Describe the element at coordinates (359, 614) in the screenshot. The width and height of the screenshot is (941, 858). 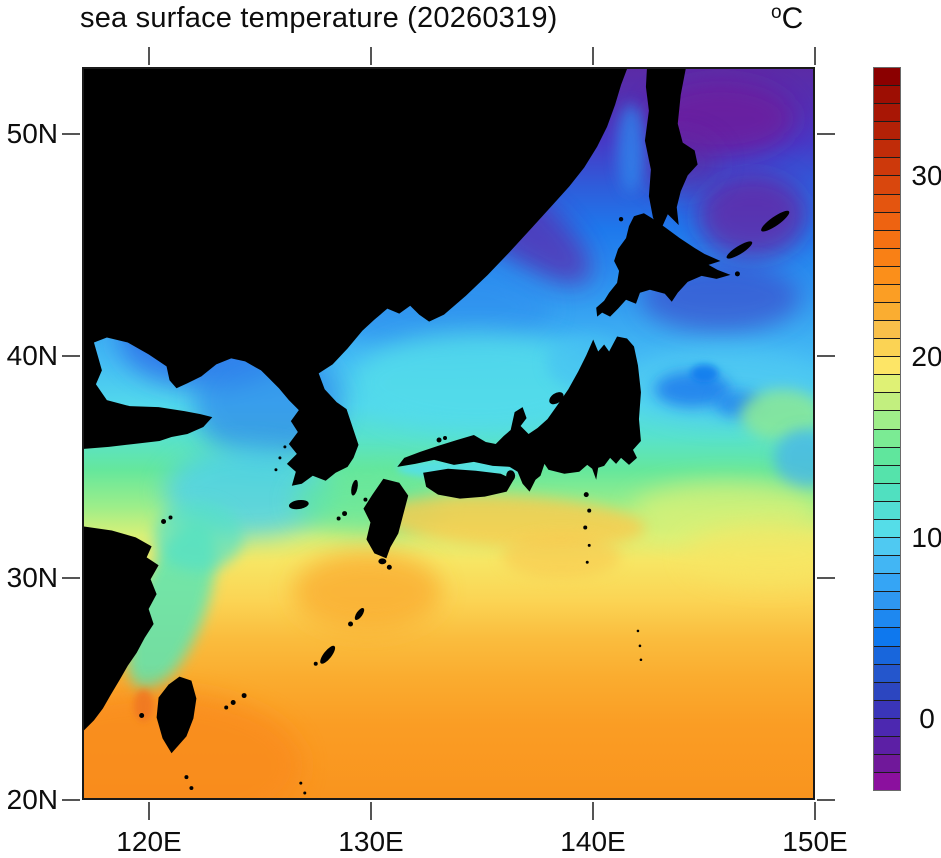
I see `land-amami` at that location.